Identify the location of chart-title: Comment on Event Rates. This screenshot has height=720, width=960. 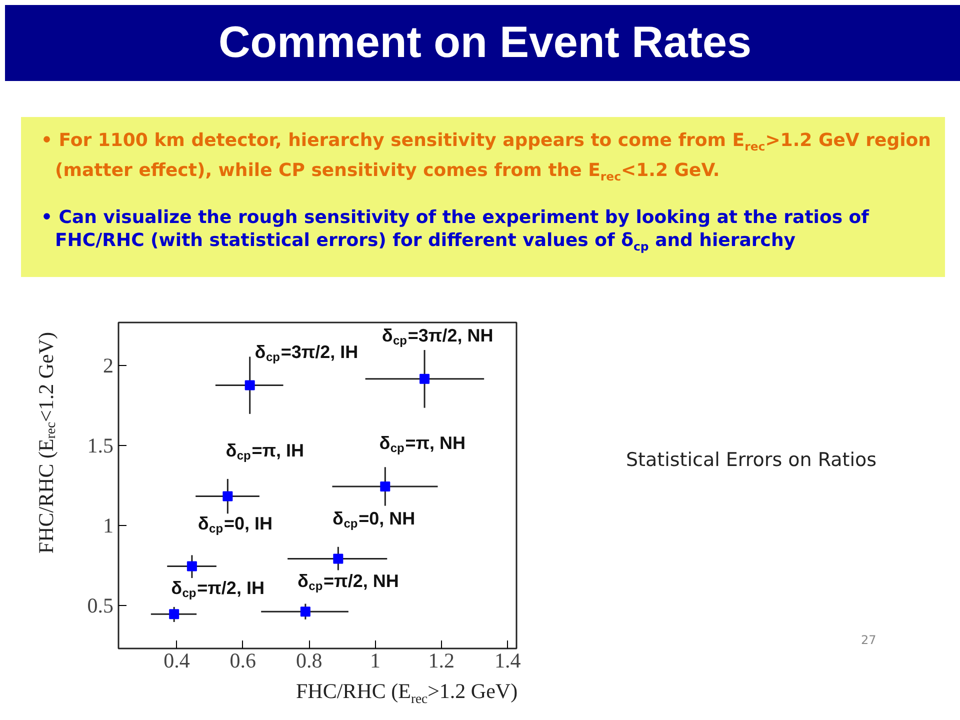
(485, 43).